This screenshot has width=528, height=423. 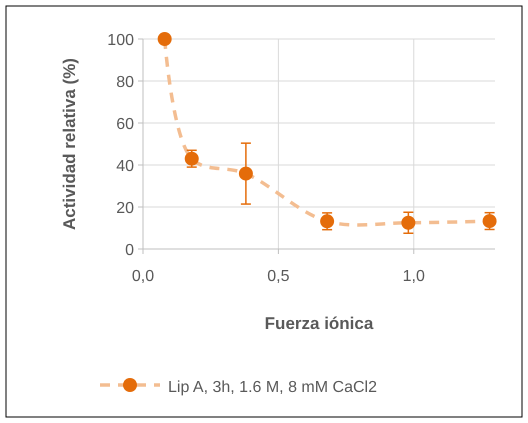 I want to click on y-tick-label: 40, so click(x=125, y=166).